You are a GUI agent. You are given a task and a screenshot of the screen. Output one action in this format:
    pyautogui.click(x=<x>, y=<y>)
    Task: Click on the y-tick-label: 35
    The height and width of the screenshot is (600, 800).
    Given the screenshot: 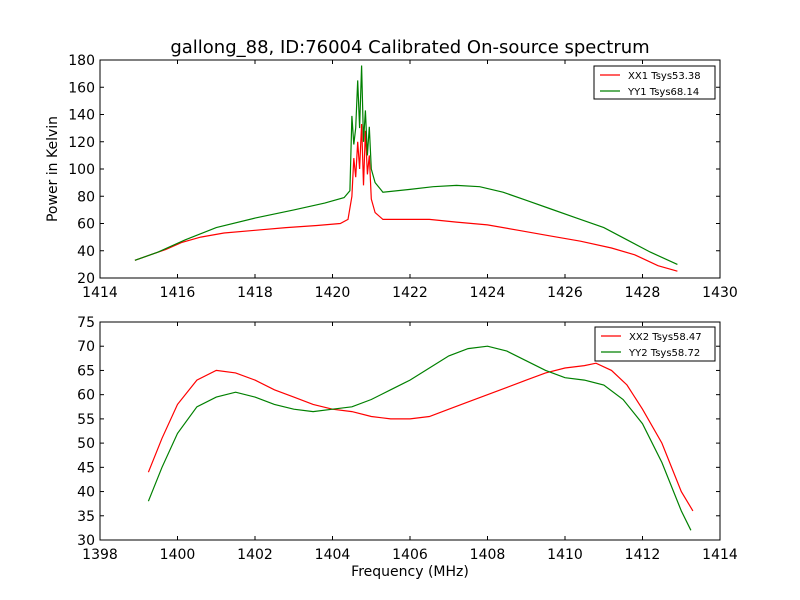 What is the action you would take?
    pyautogui.click(x=86, y=517)
    